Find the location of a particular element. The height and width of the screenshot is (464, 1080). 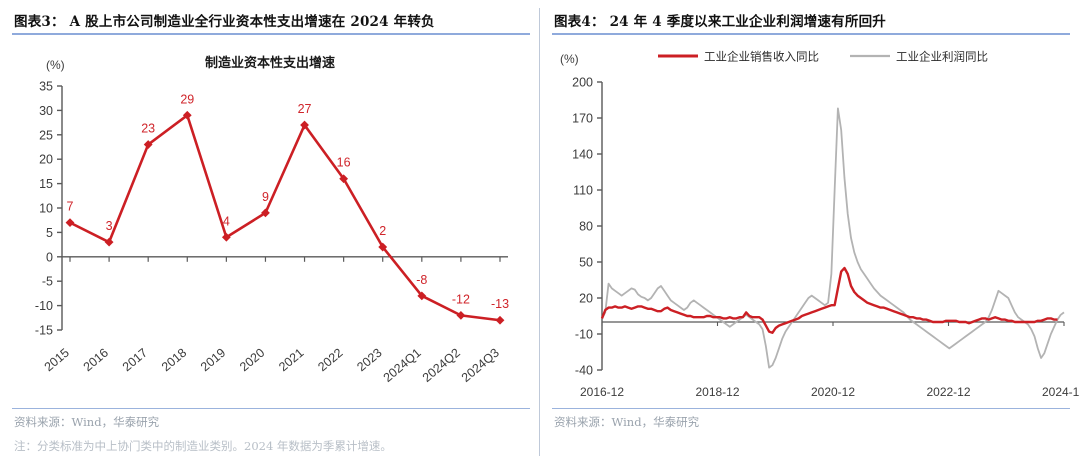

exhibit-4-title: 图表4： 24 年 4 季度以来工业企业利润增速有所回升 is located at coordinates (720, 22).